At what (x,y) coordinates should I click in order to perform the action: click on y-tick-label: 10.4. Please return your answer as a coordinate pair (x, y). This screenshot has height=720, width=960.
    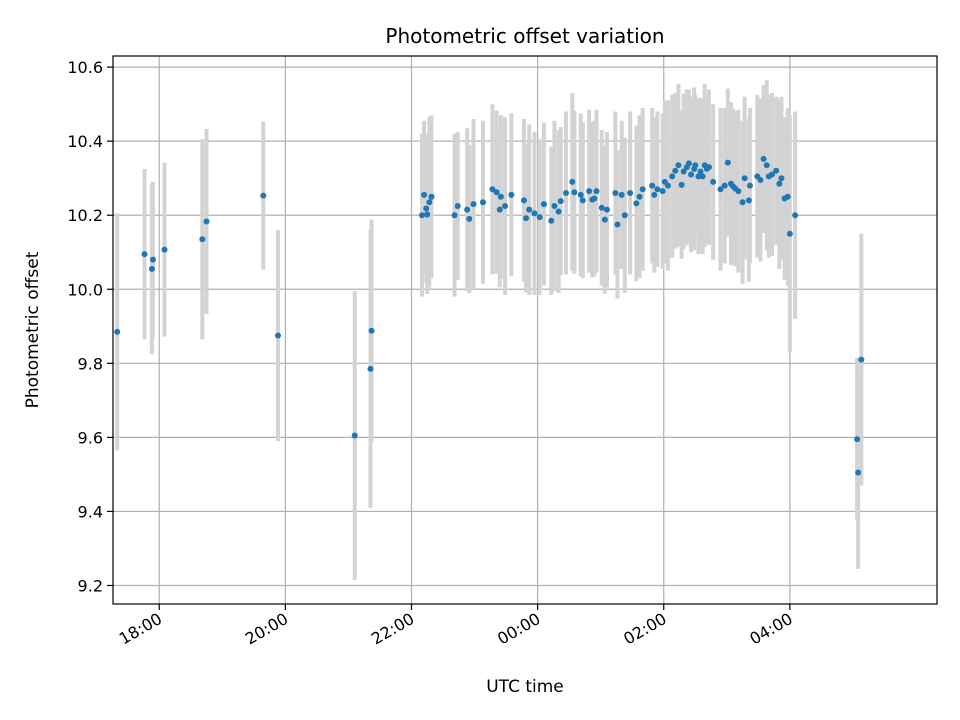
    Looking at the image, I should click on (85, 141).